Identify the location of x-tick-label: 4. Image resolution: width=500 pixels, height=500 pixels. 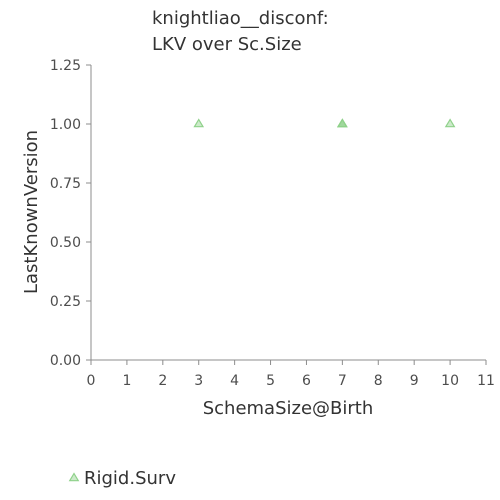
(234, 381).